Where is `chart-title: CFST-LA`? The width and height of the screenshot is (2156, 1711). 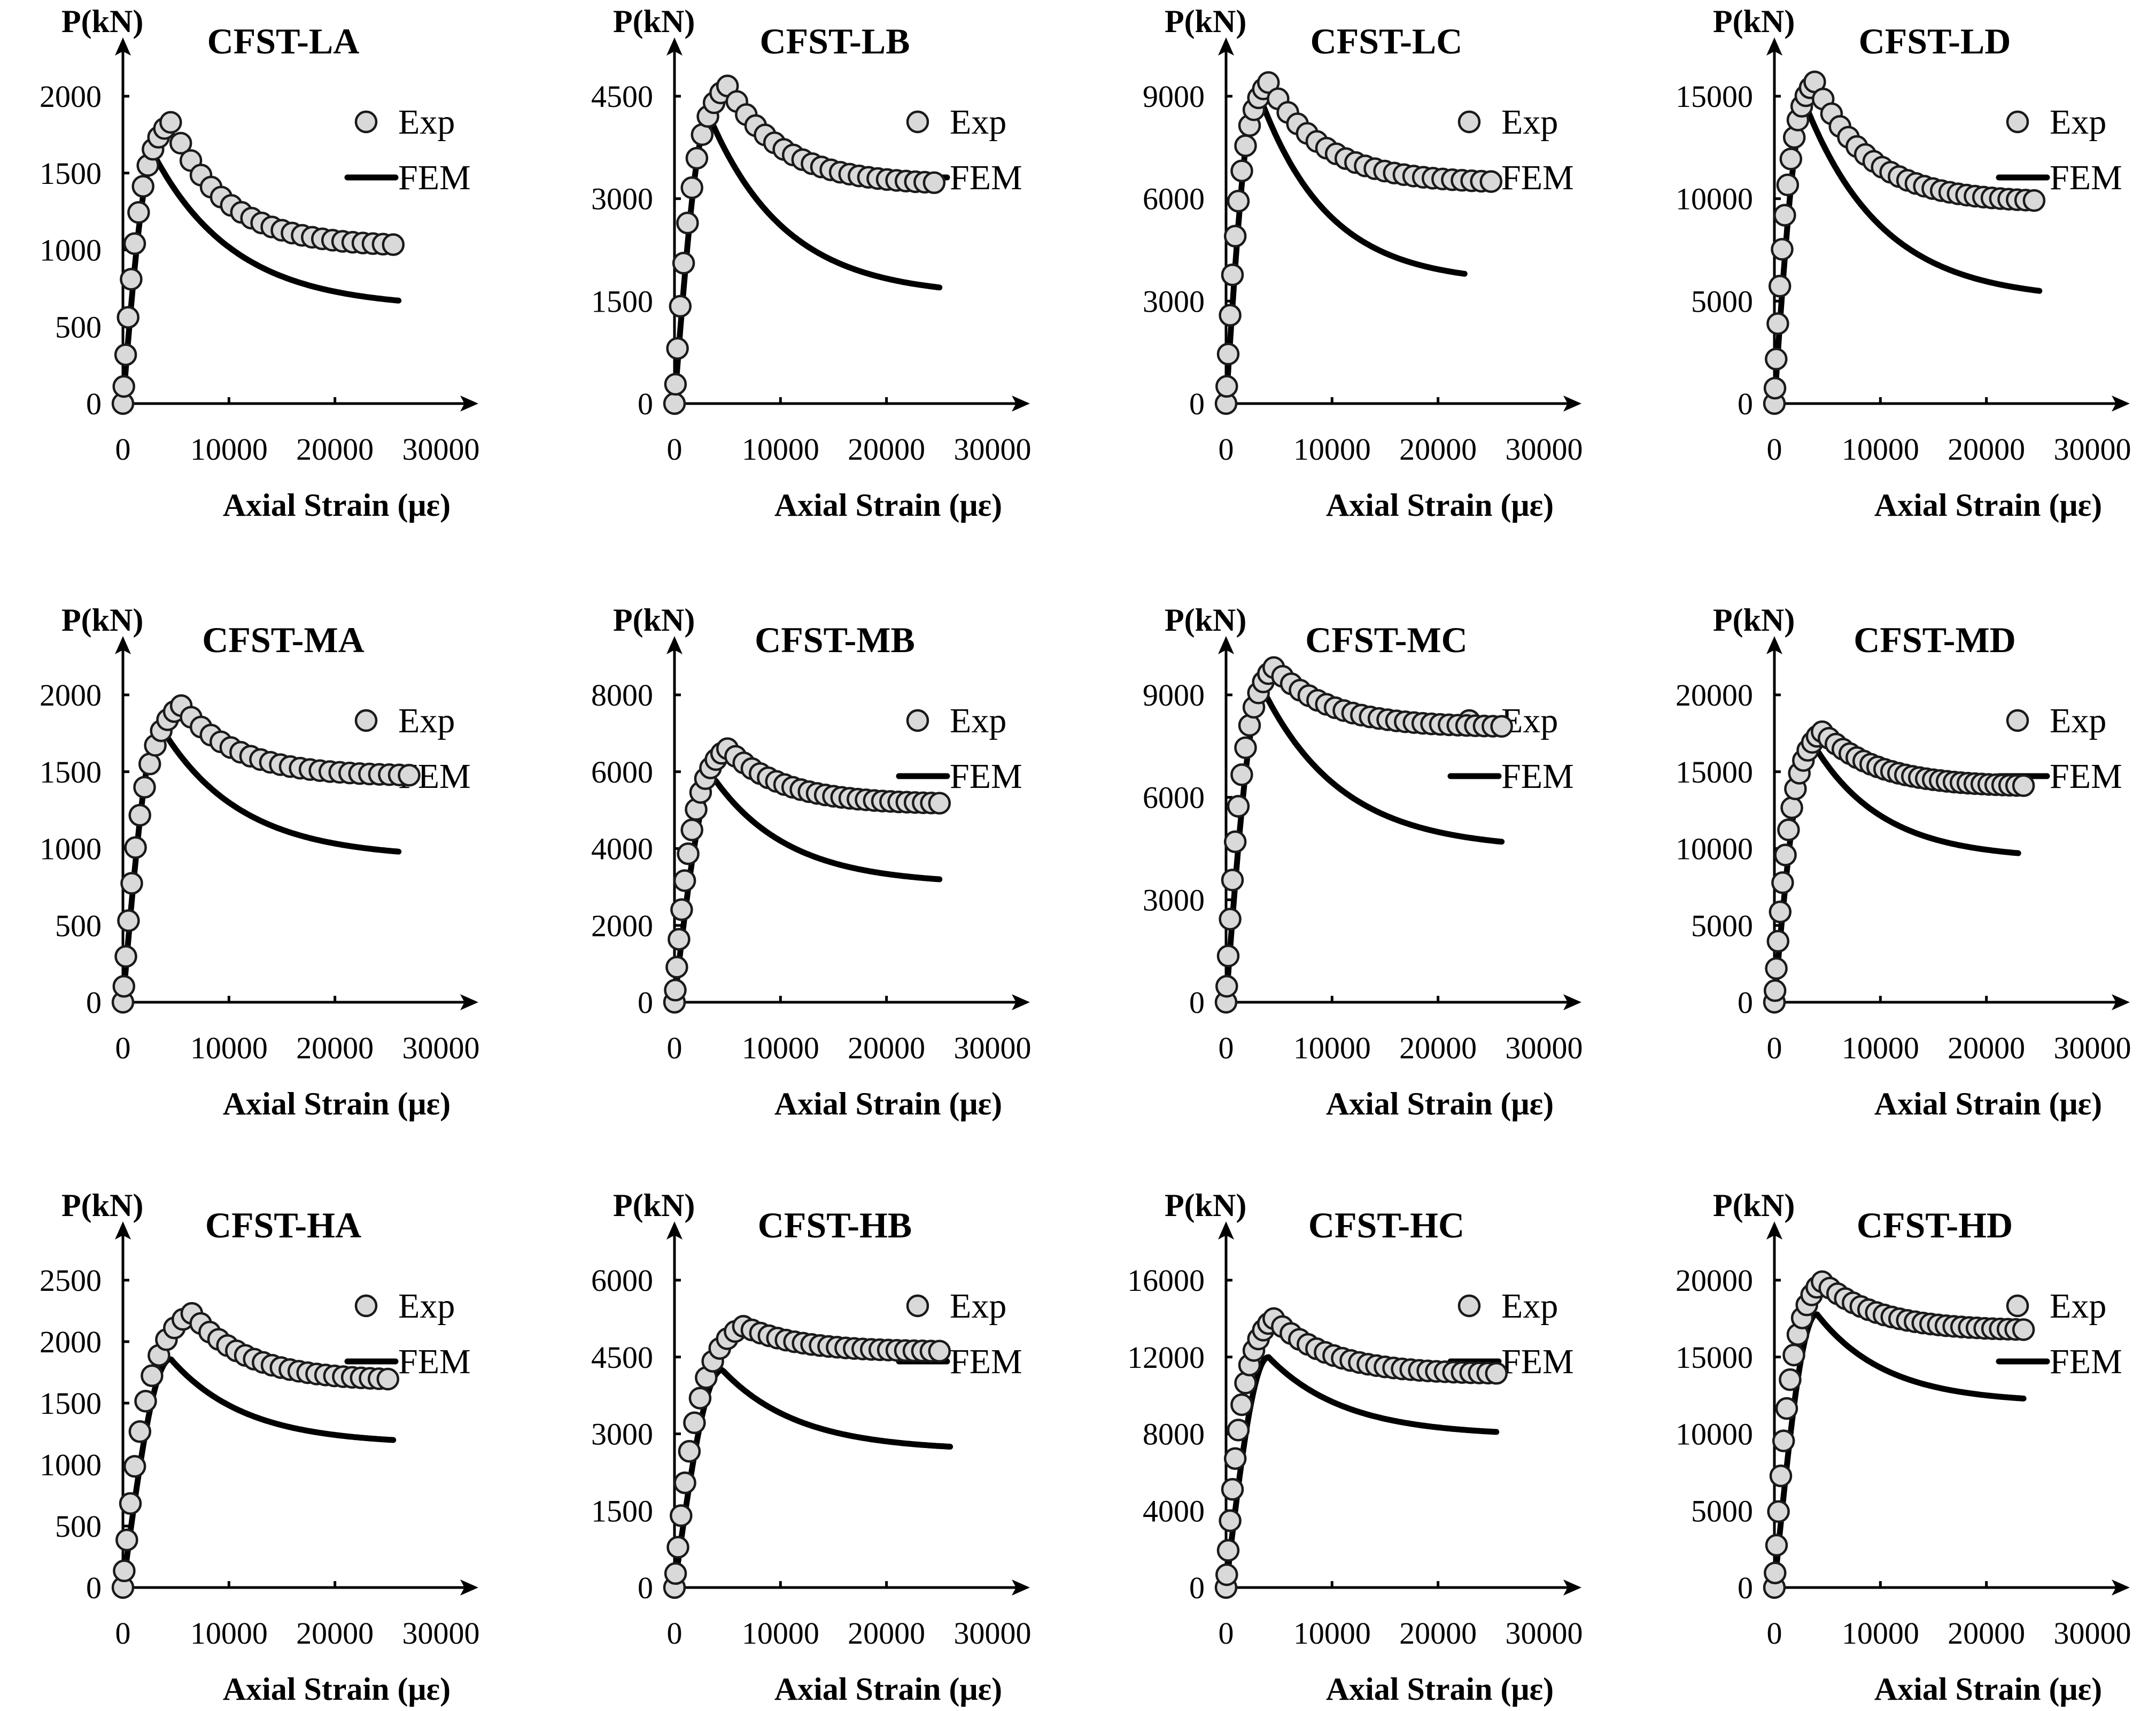 chart-title: CFST-LA is located at coordinates (283, 41).